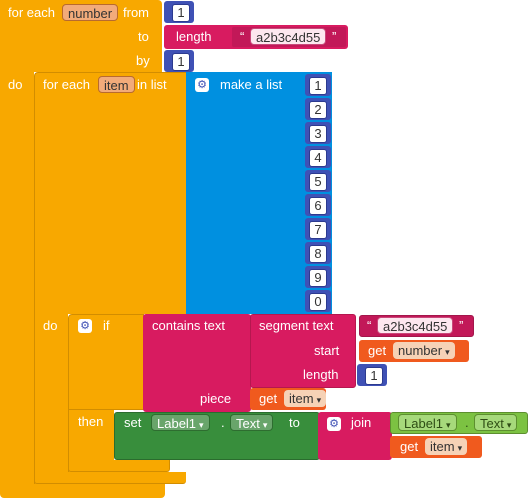  What do you see at coordinates (133, 422) in the screenshot?
I see `set-label: set` at bounding box center [133, 422].